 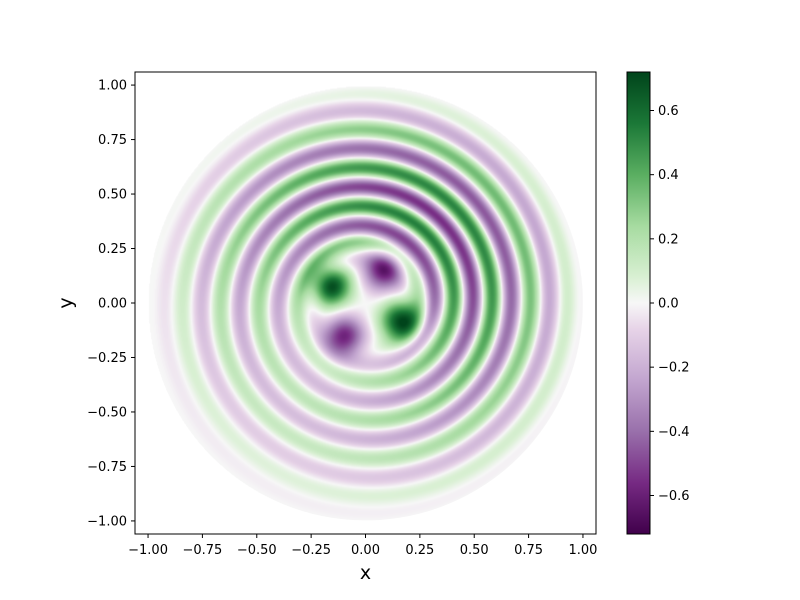 I want to click on colorbar-tick-label: −0.2, so click(x=674, y=368).